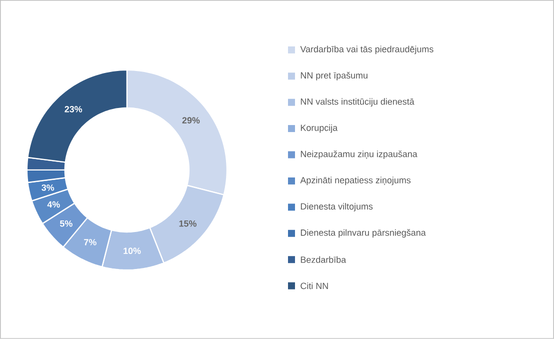  What do you see at coordinates (357, 102) in the screenshot?
I see `legend-label: NN valsts institūciju dienestā` at bounding box center [357, 102].